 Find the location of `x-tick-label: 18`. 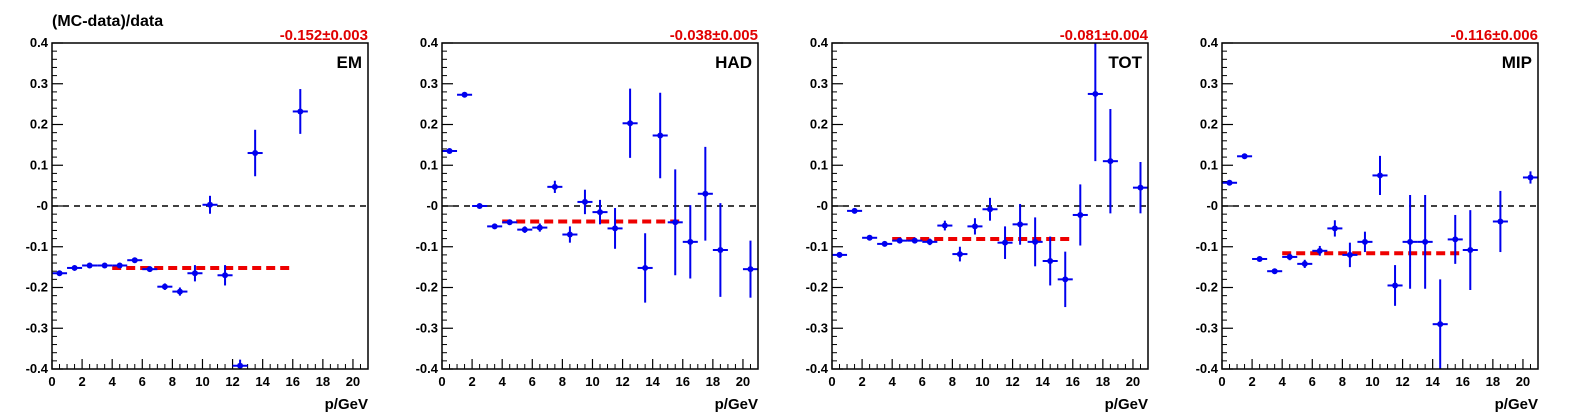

x-tick-label: 18 is located at coordinates (1493, 381).